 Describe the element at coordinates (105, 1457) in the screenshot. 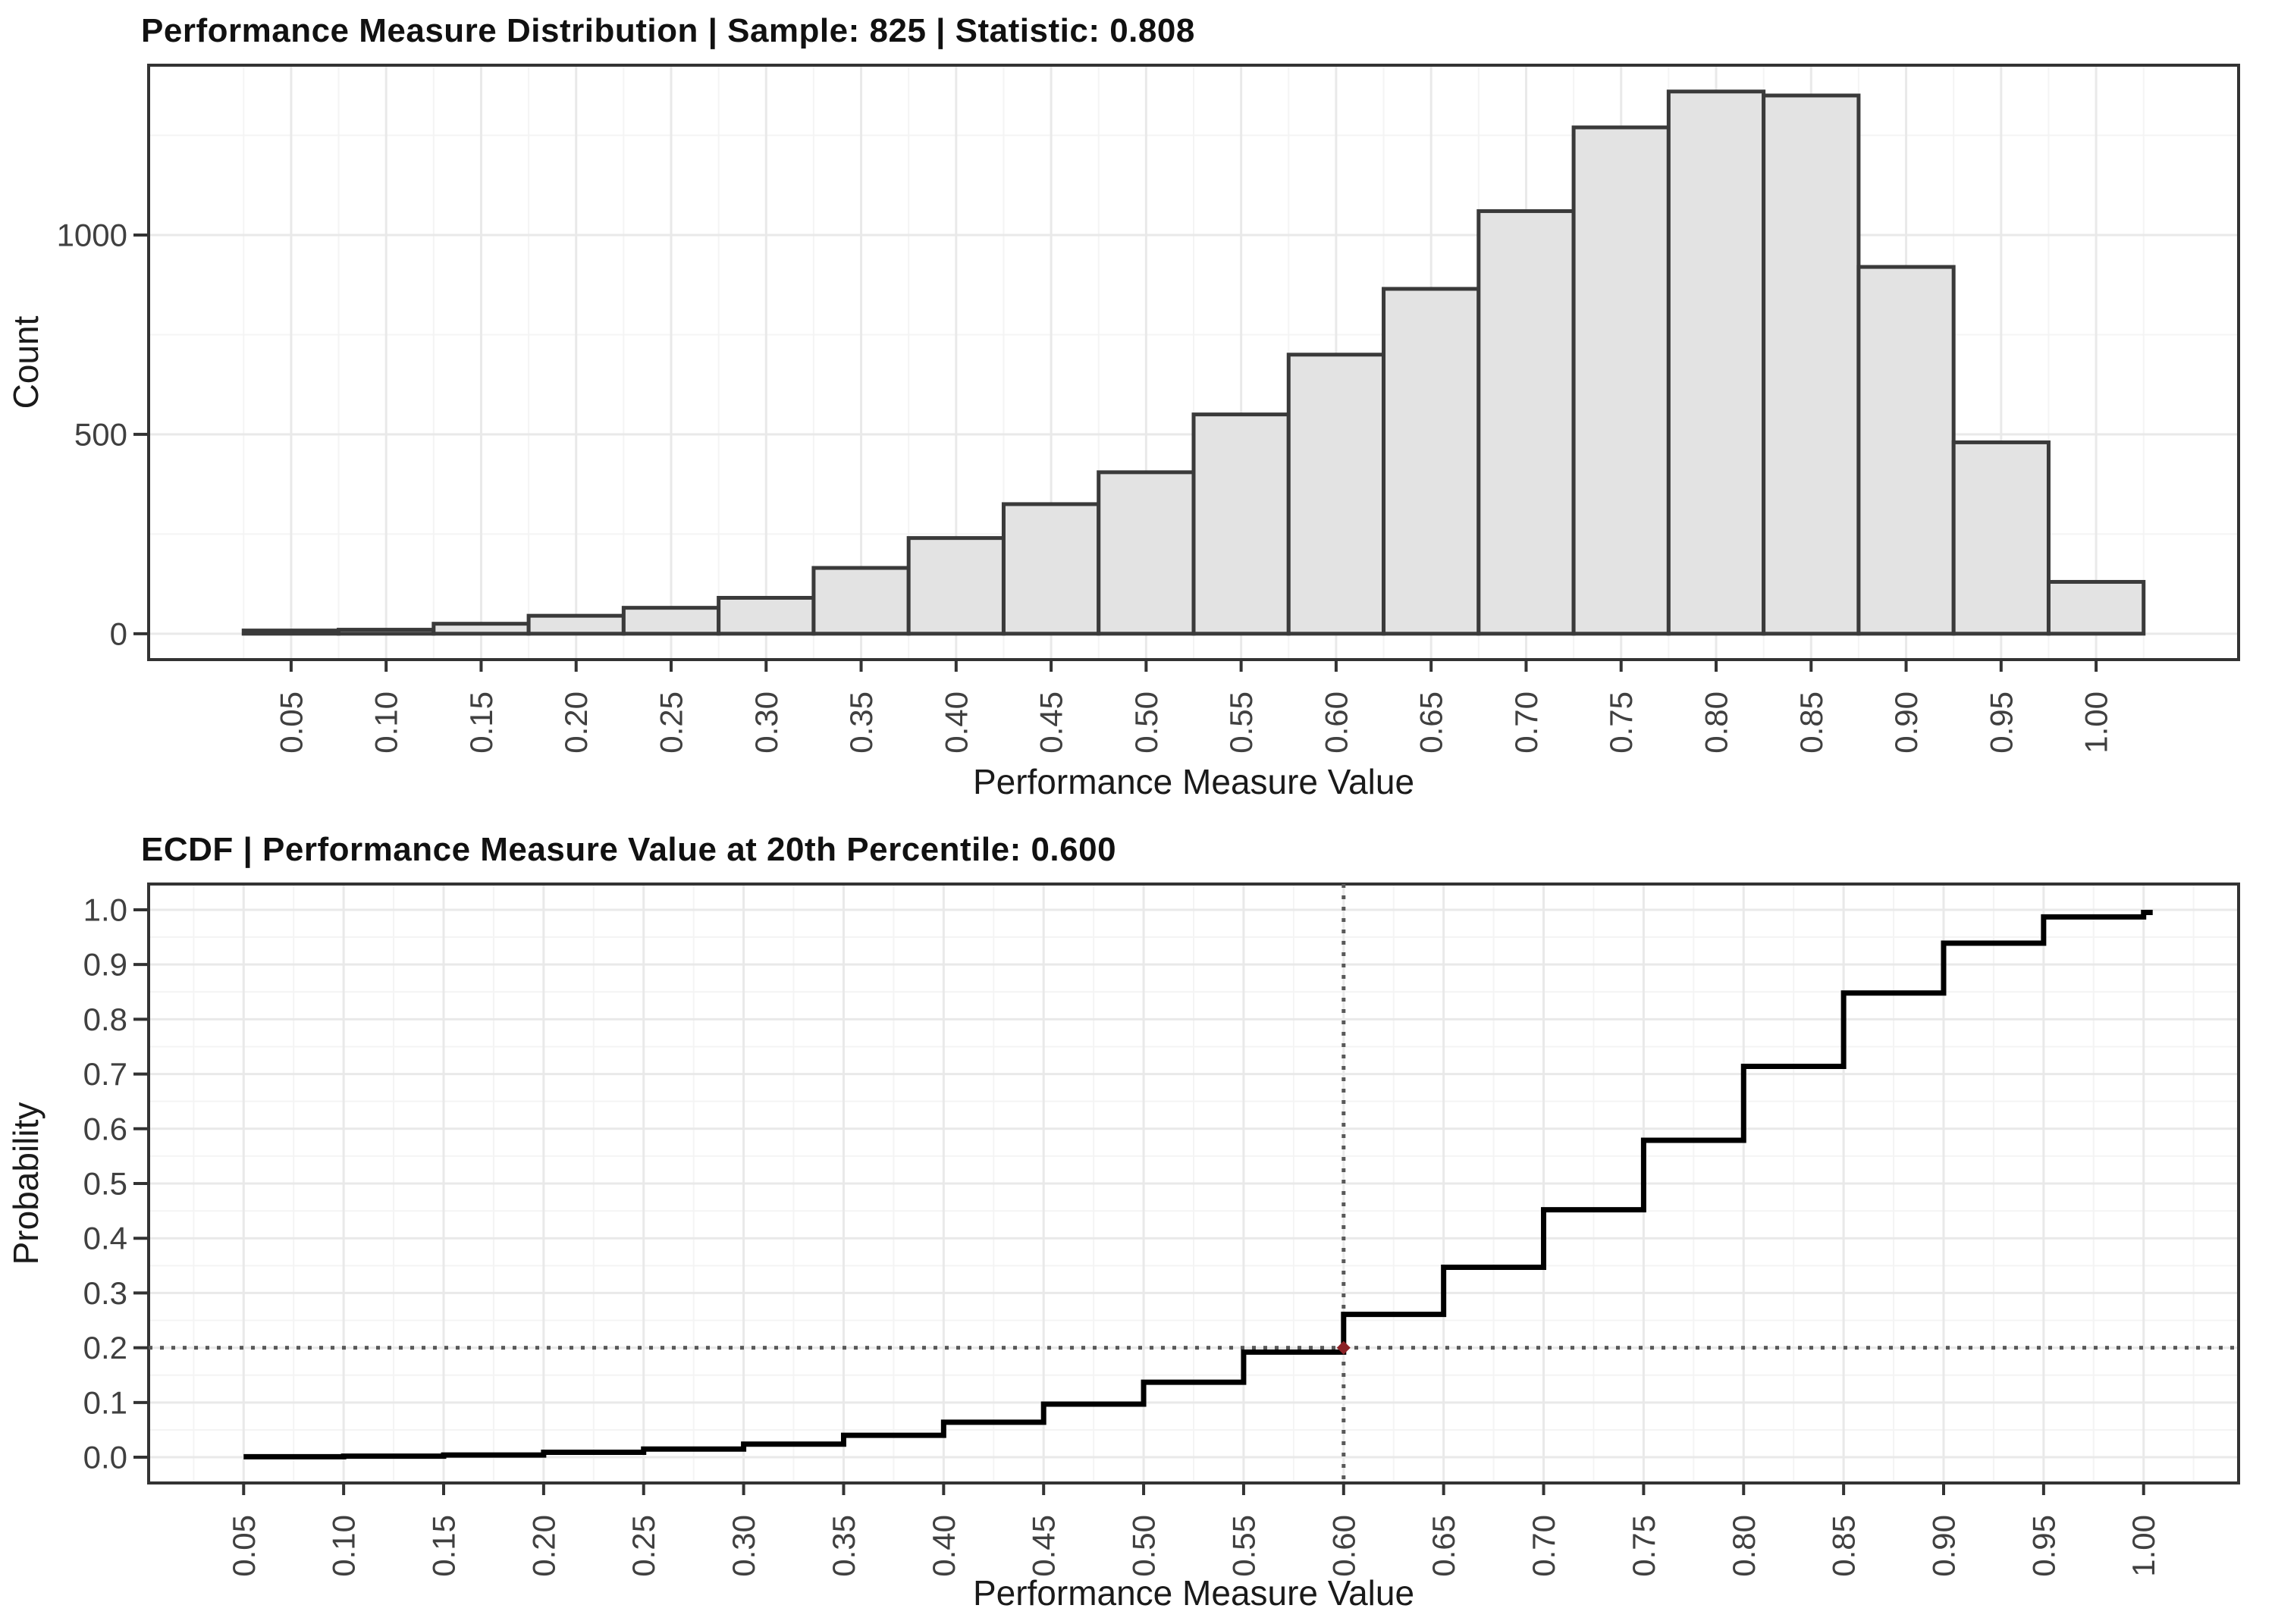

I see `y-tick-label: 0.0` at that location.